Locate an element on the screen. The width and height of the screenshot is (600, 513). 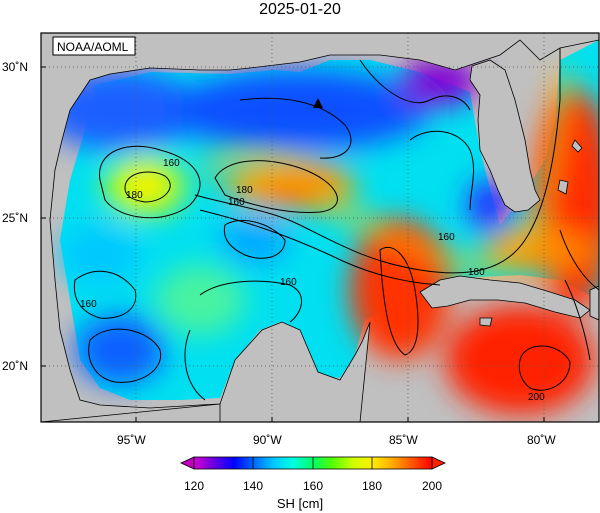
isle-of-youth is located at coordinates (486, 322).